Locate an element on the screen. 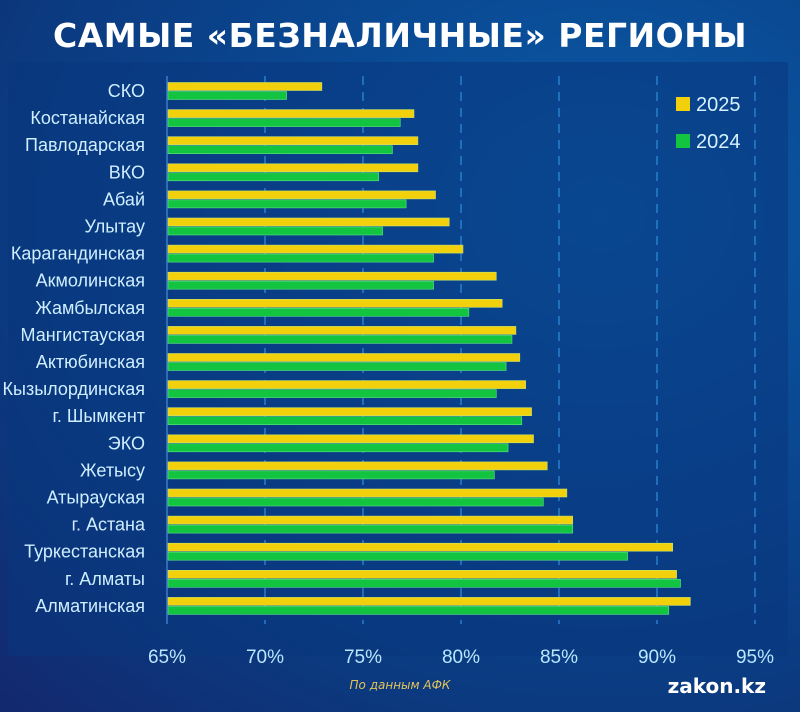  category-label: г. Алматы is located at coordinates (105, 579).